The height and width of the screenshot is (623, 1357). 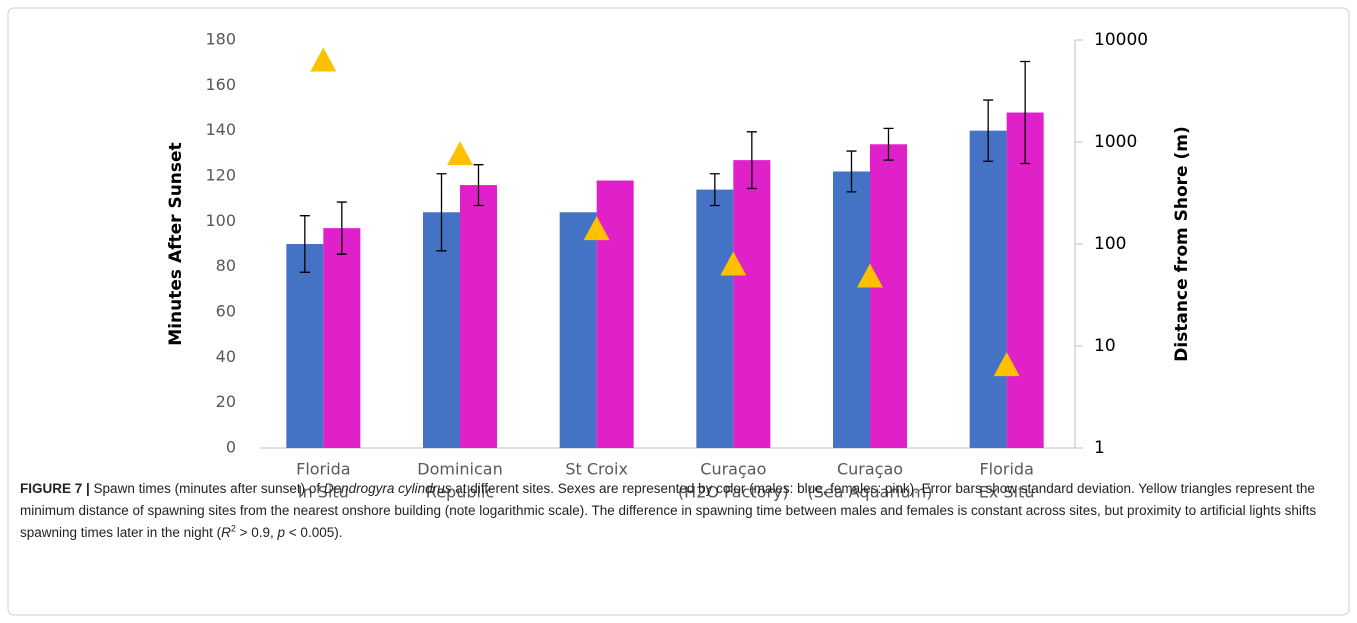 What do you see at coordinates (231, 447) in the screenshot?
I see `y-tick-label: 0` at bounding box center [231, 447].